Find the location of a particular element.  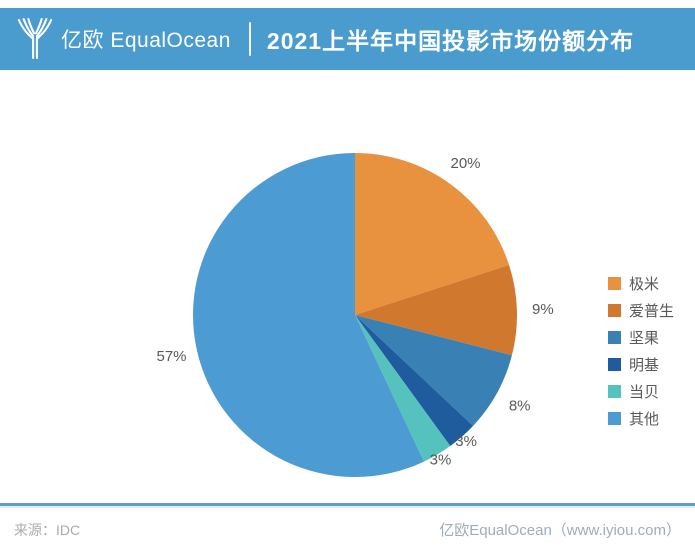

equalocean-logo: 亿欧 EqualOcean is located at coordinates (123, 39).